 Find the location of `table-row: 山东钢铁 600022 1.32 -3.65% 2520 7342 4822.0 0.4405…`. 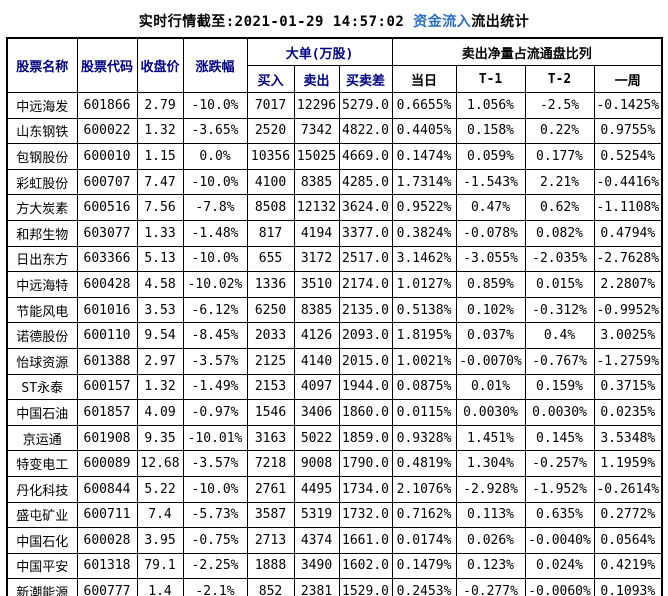

table-row: 山东钢铁 600022 1.32 -3.65% 2520 7342 4822.0 0.4405… is located at coordinates (334, 131).